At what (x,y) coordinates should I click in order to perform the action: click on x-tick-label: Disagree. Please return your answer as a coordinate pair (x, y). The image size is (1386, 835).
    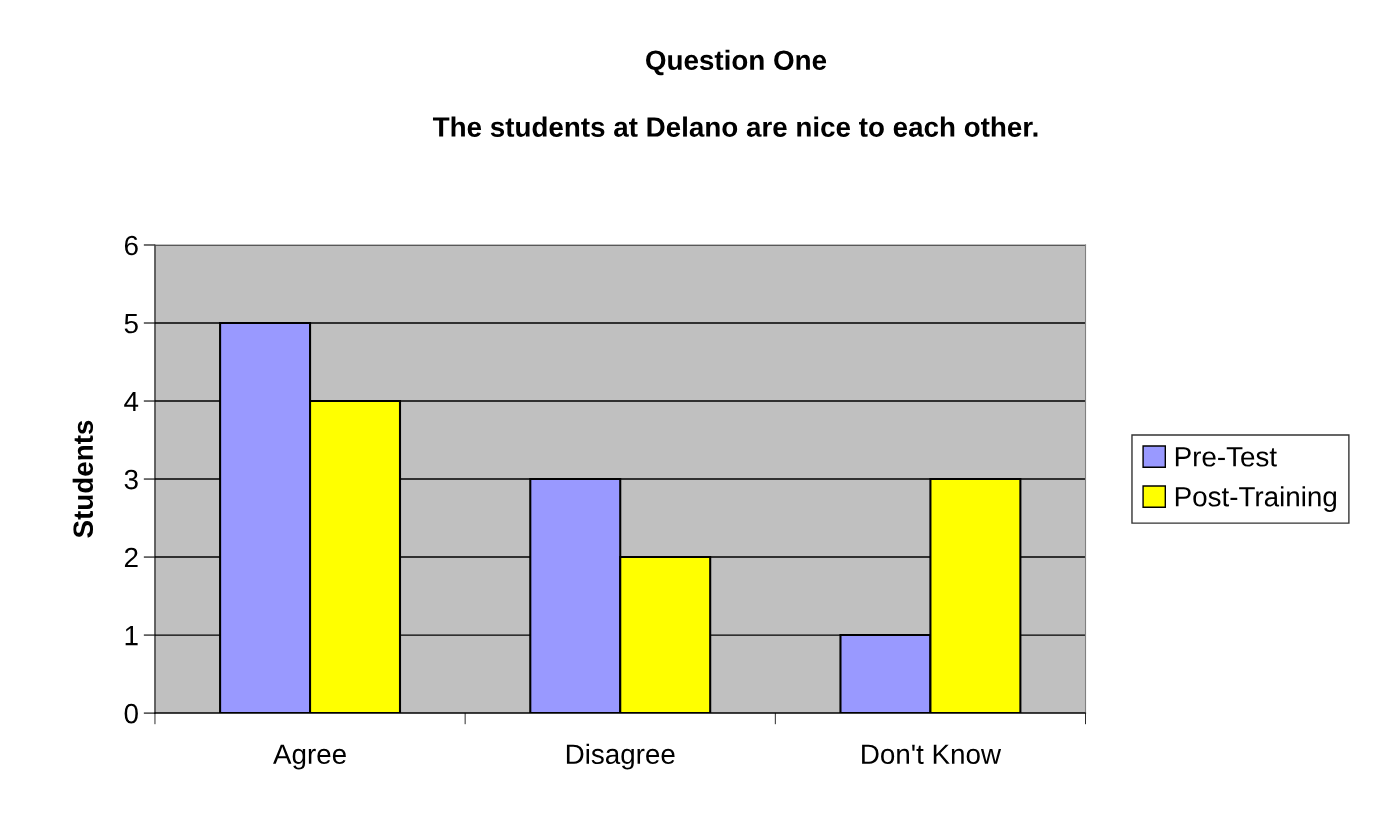
    Looking at the image, I should click on (620, 756).